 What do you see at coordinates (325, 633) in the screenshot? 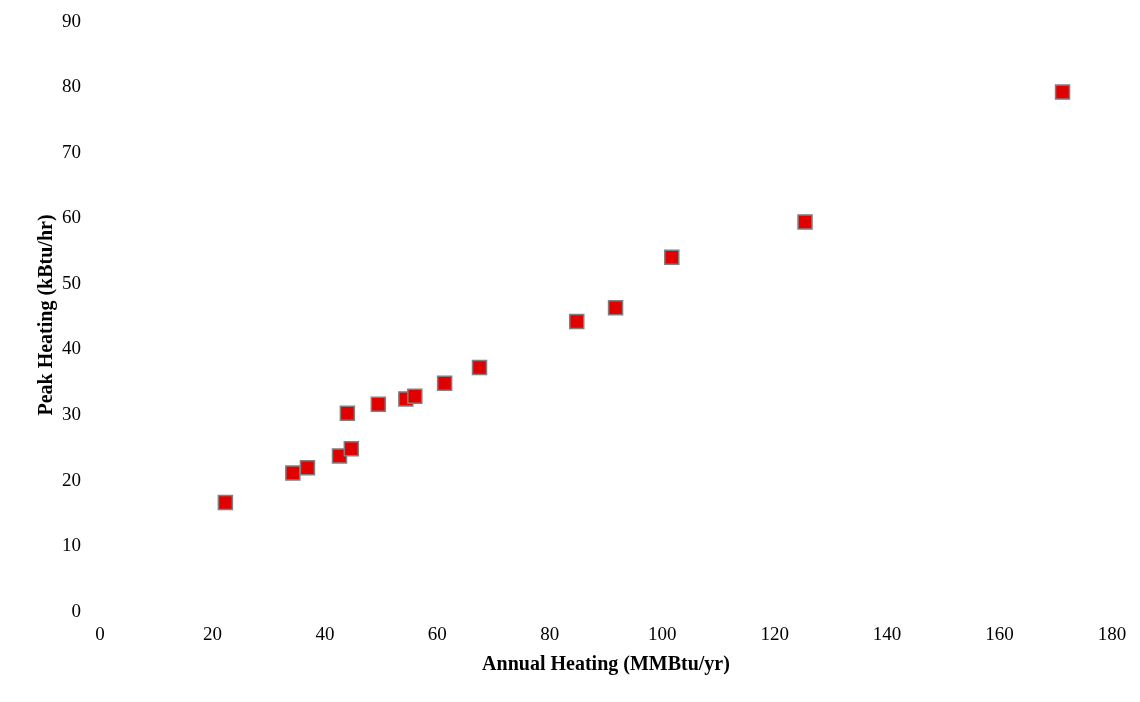
I see `x-tick-label: 40` at bounding box center [325, 633].